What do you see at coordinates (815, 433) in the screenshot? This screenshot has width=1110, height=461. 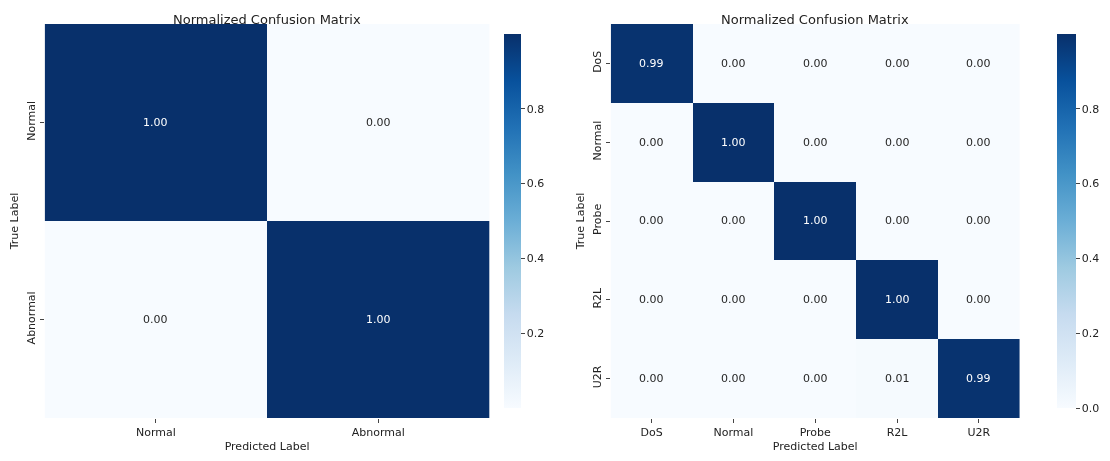 I see `x-tick-label: Probe` at bounding box center [815, 433].